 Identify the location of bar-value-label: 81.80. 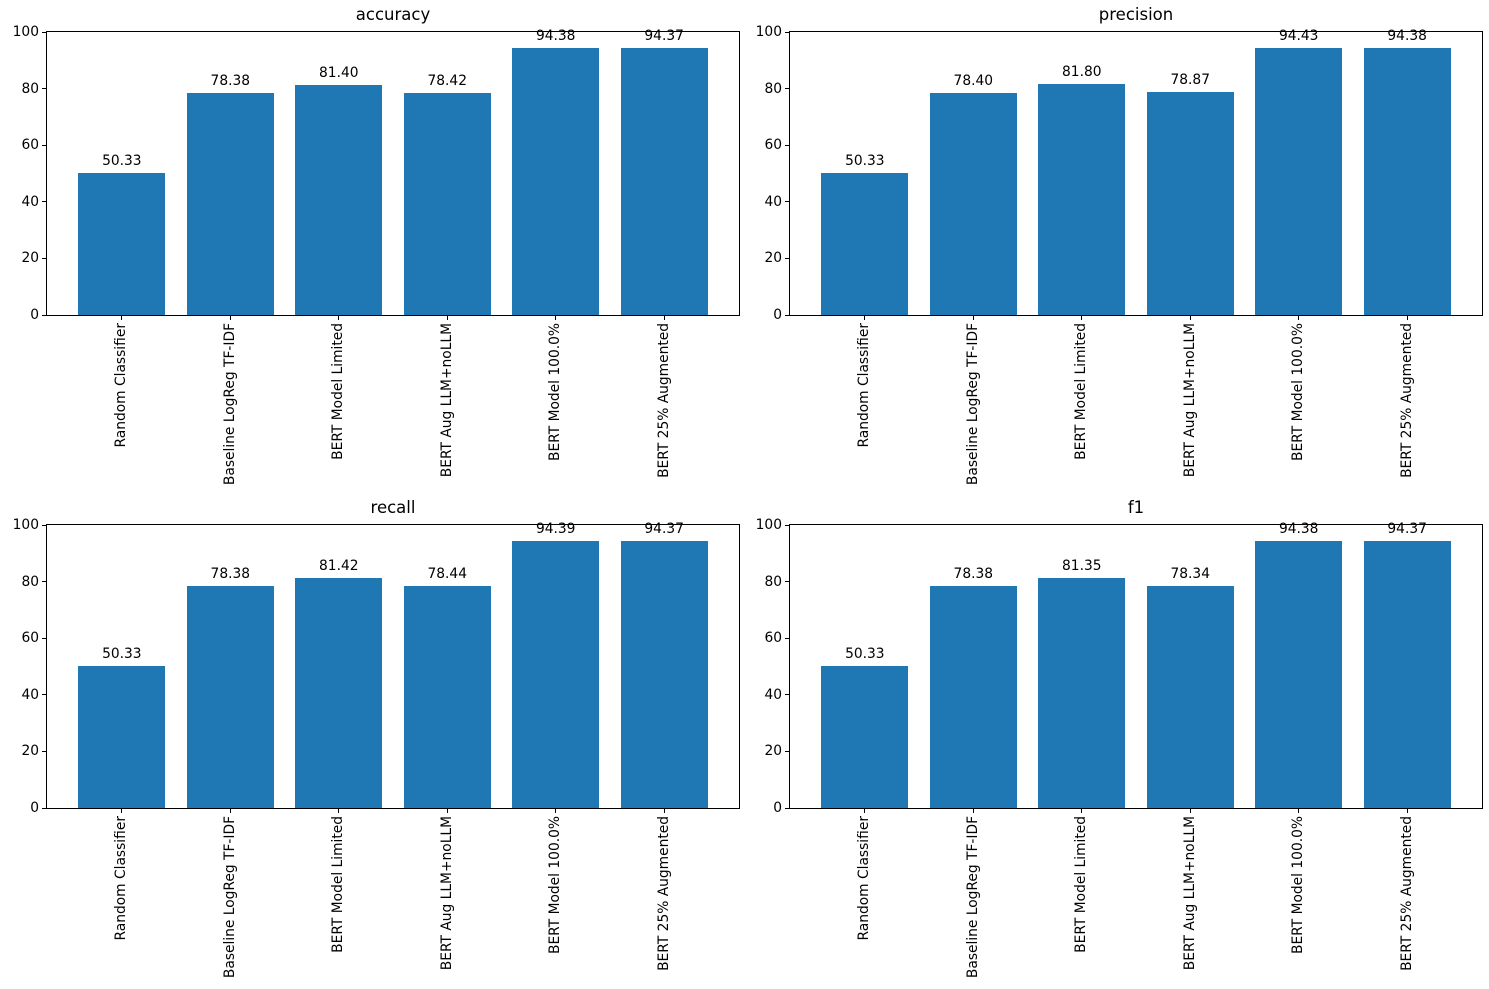
(1082, 71).